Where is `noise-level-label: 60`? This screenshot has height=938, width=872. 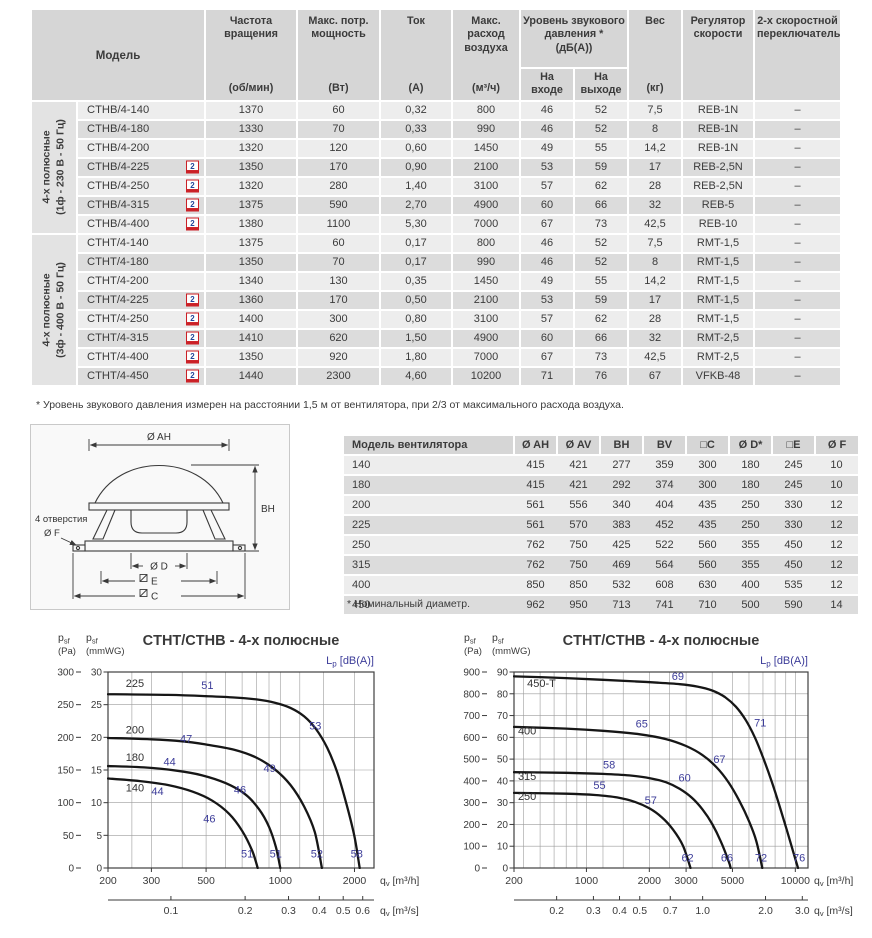
noise-level-label: 60 is located at coordinates (685, 778).